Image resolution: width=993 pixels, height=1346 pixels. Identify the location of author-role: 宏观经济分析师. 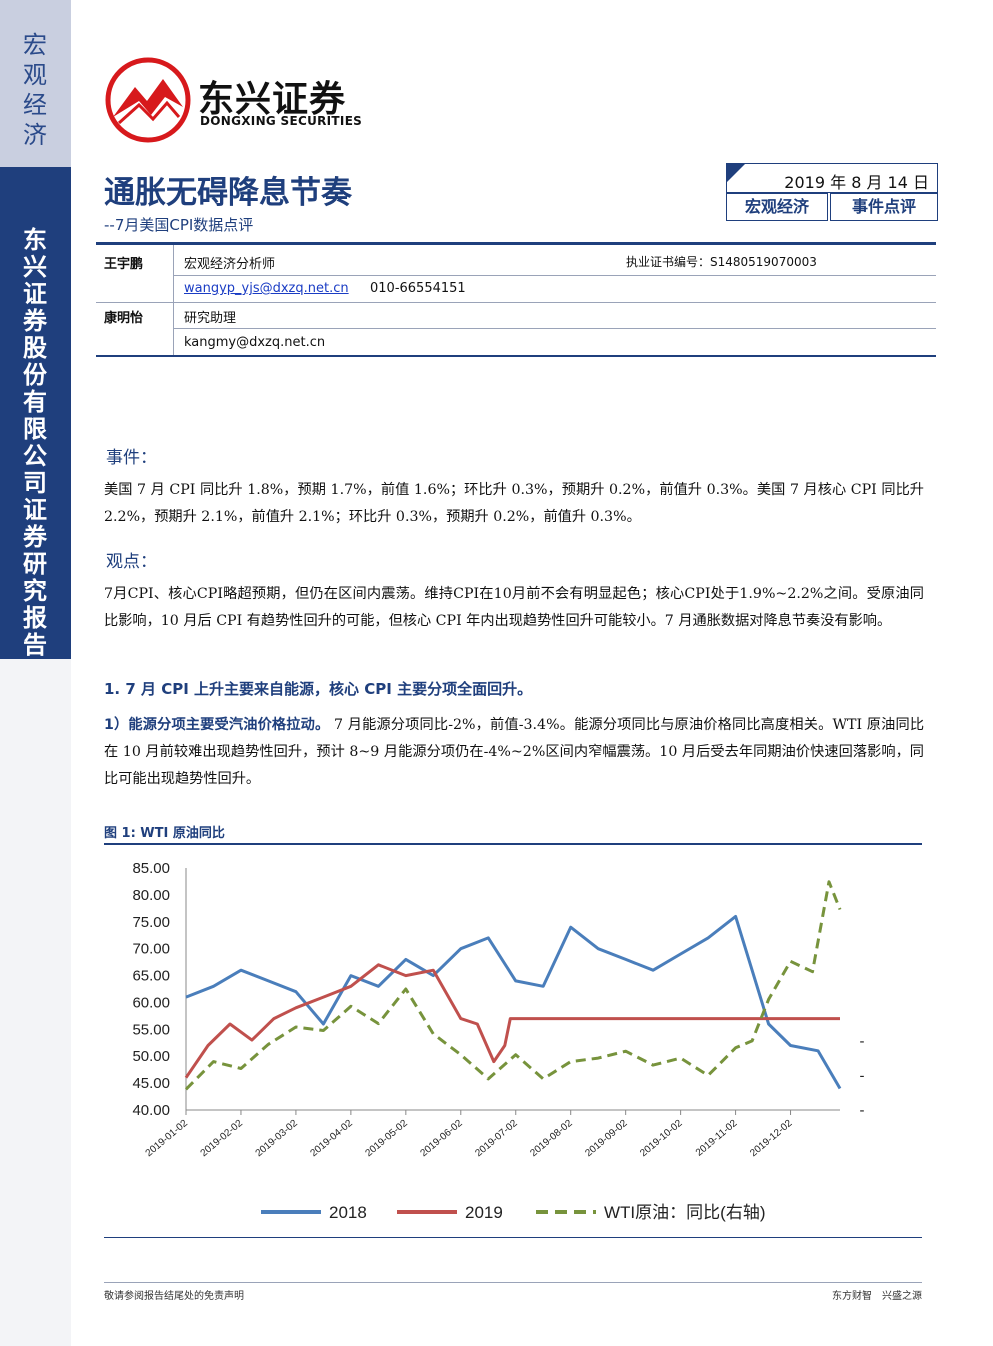
(230, 264).